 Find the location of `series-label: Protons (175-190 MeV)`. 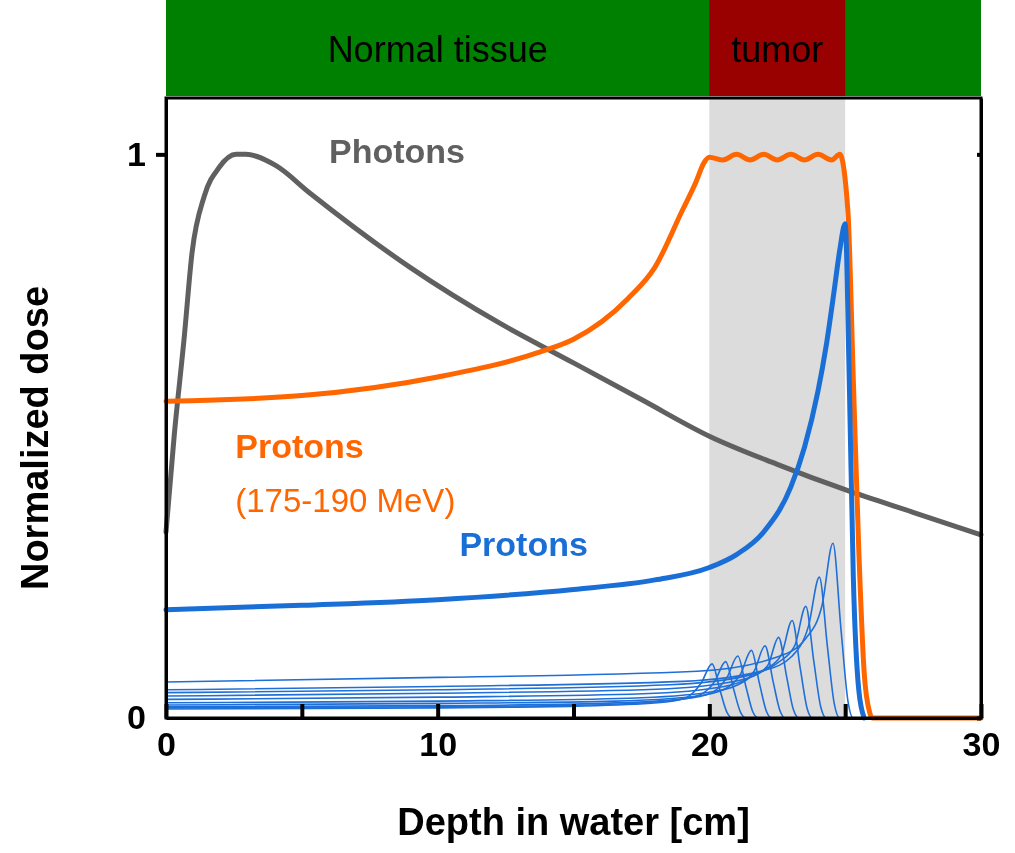

series-label: Protons (175-190 MeV) is located at coordinates (345, 472).